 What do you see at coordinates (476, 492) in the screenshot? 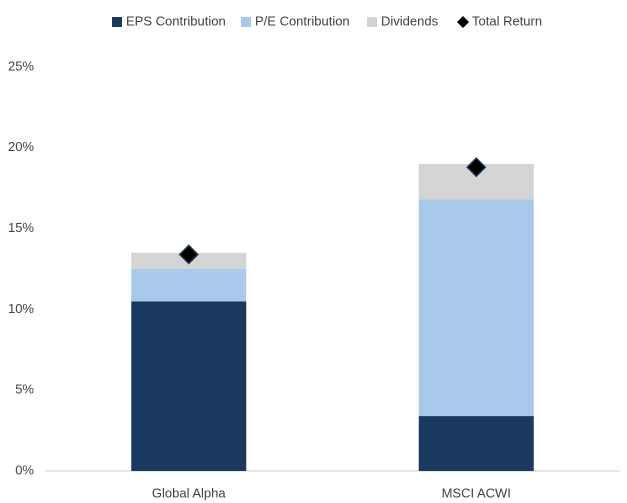
I see `x-tick-label: MSCI ACWI` at bounding box center [476, 492].